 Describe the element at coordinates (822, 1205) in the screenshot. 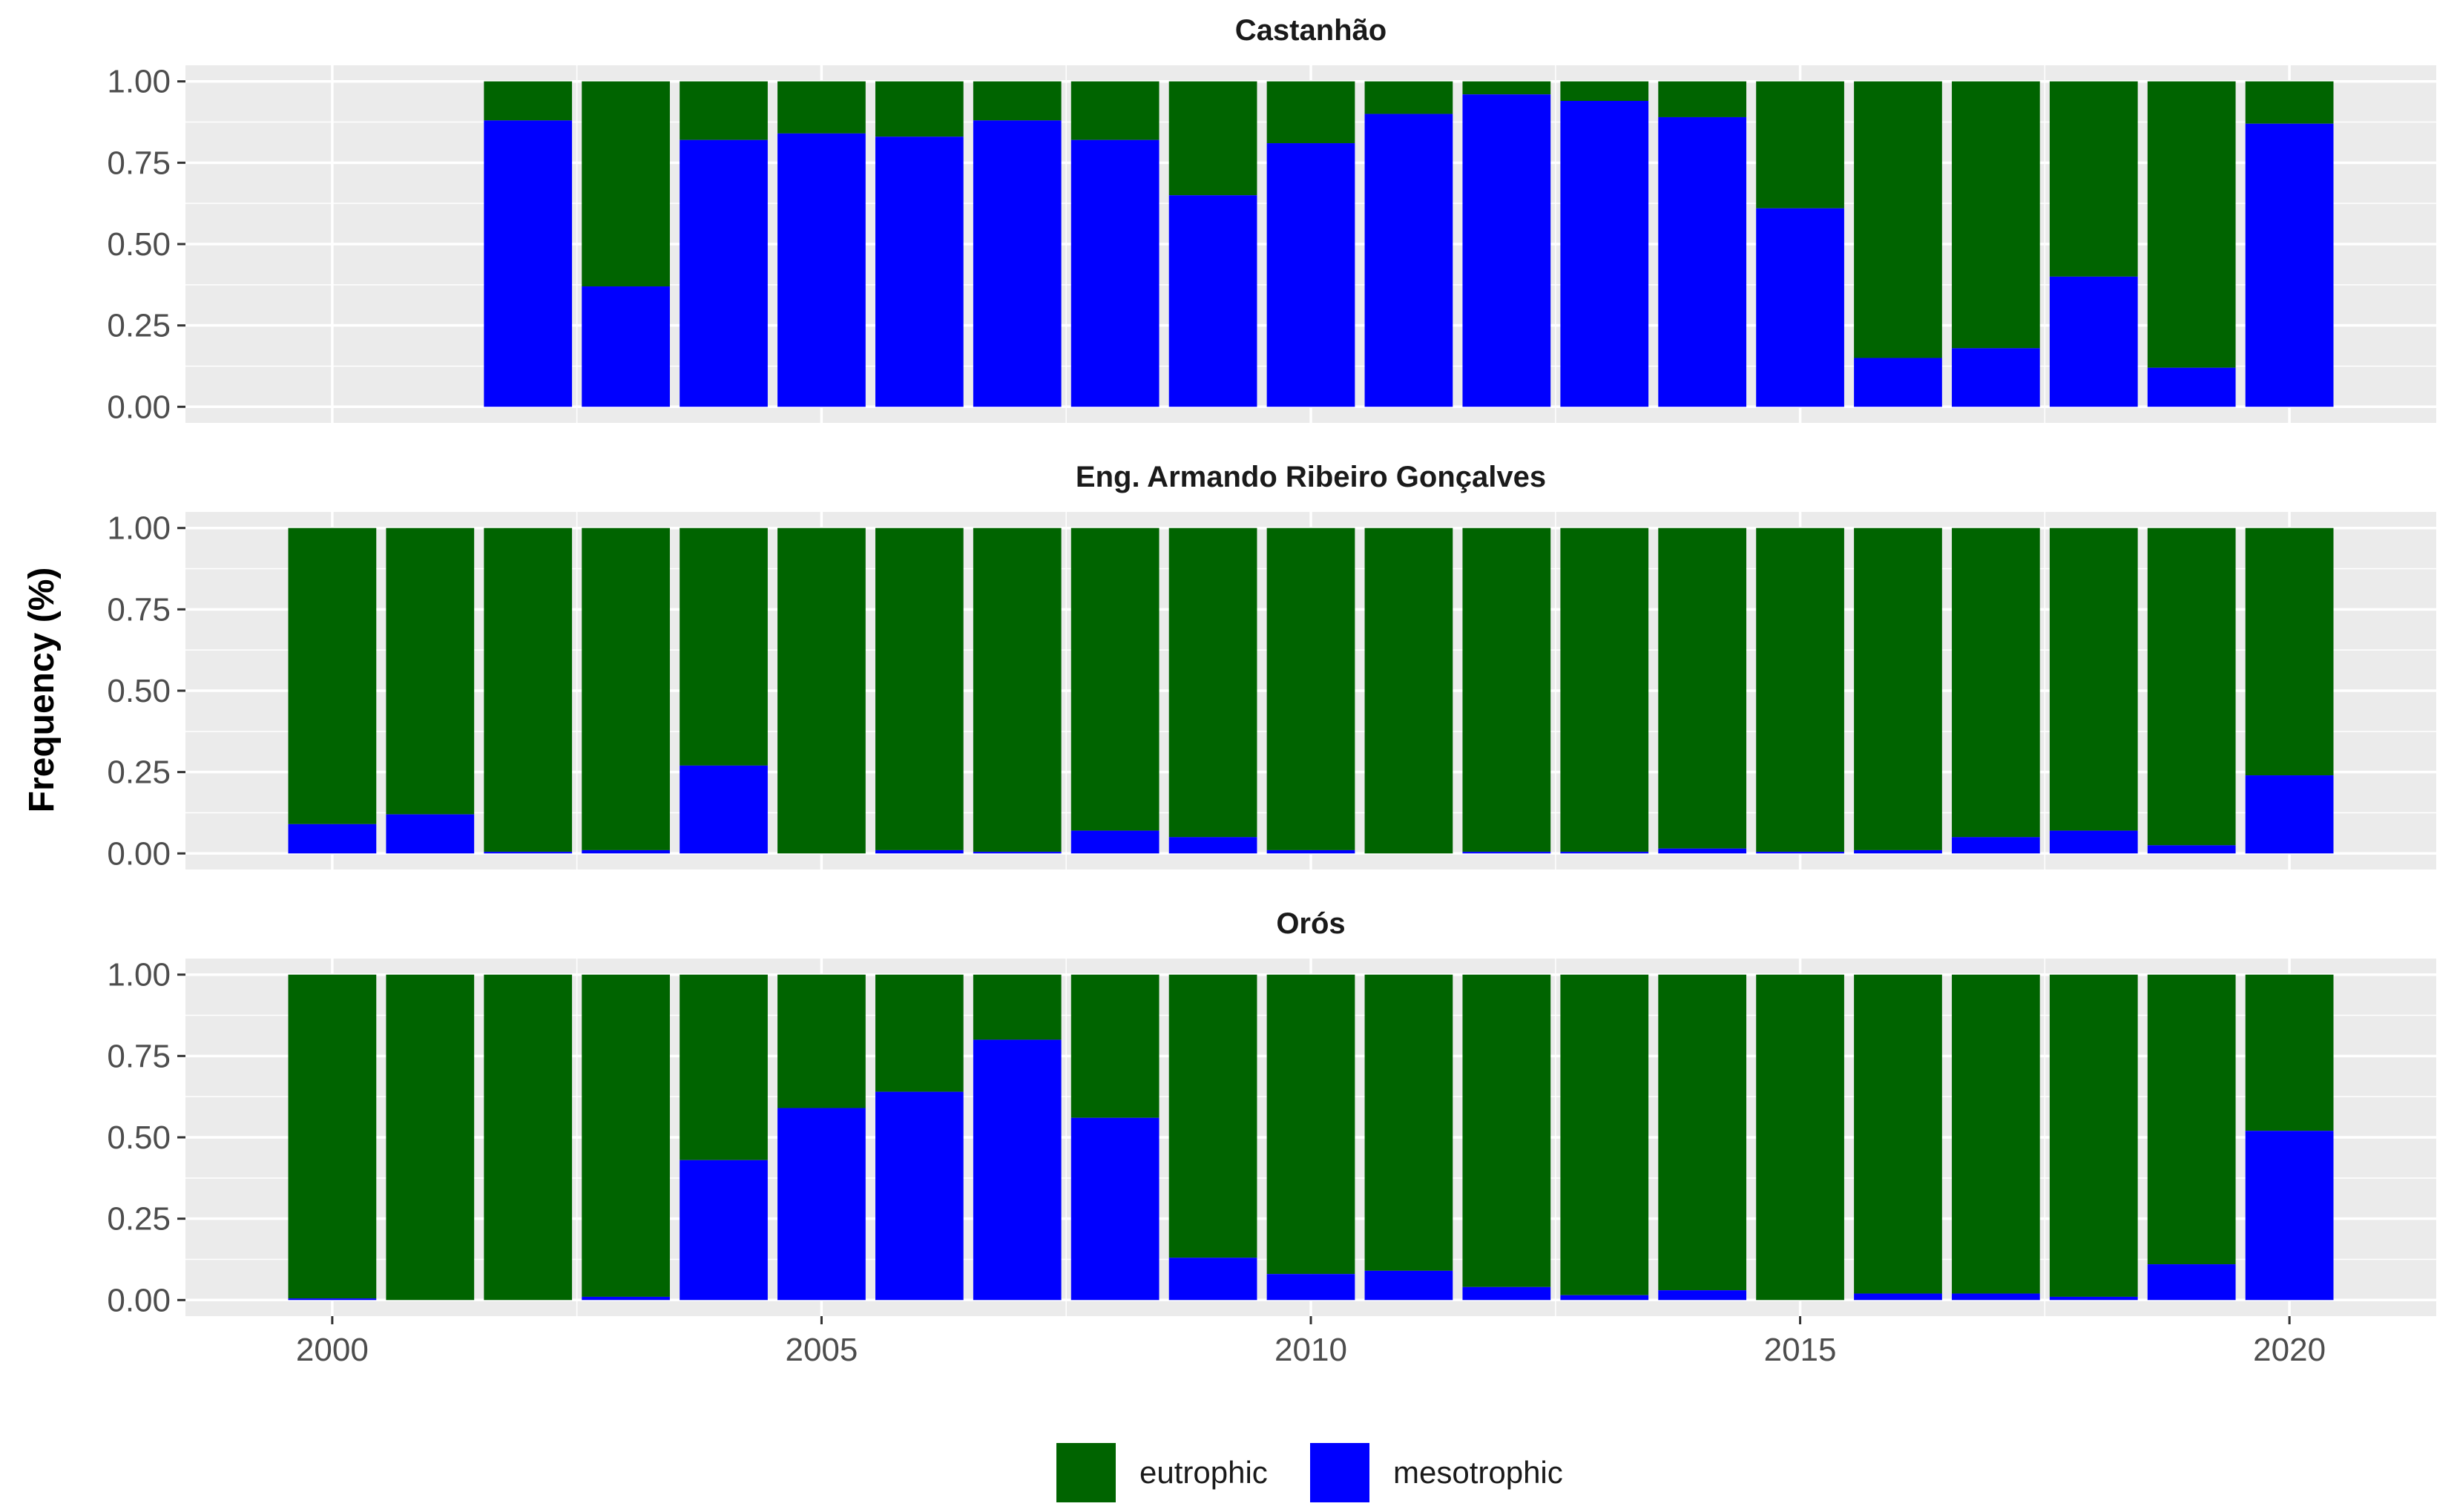

I see `bar-mesotrophic-2005` at that location.